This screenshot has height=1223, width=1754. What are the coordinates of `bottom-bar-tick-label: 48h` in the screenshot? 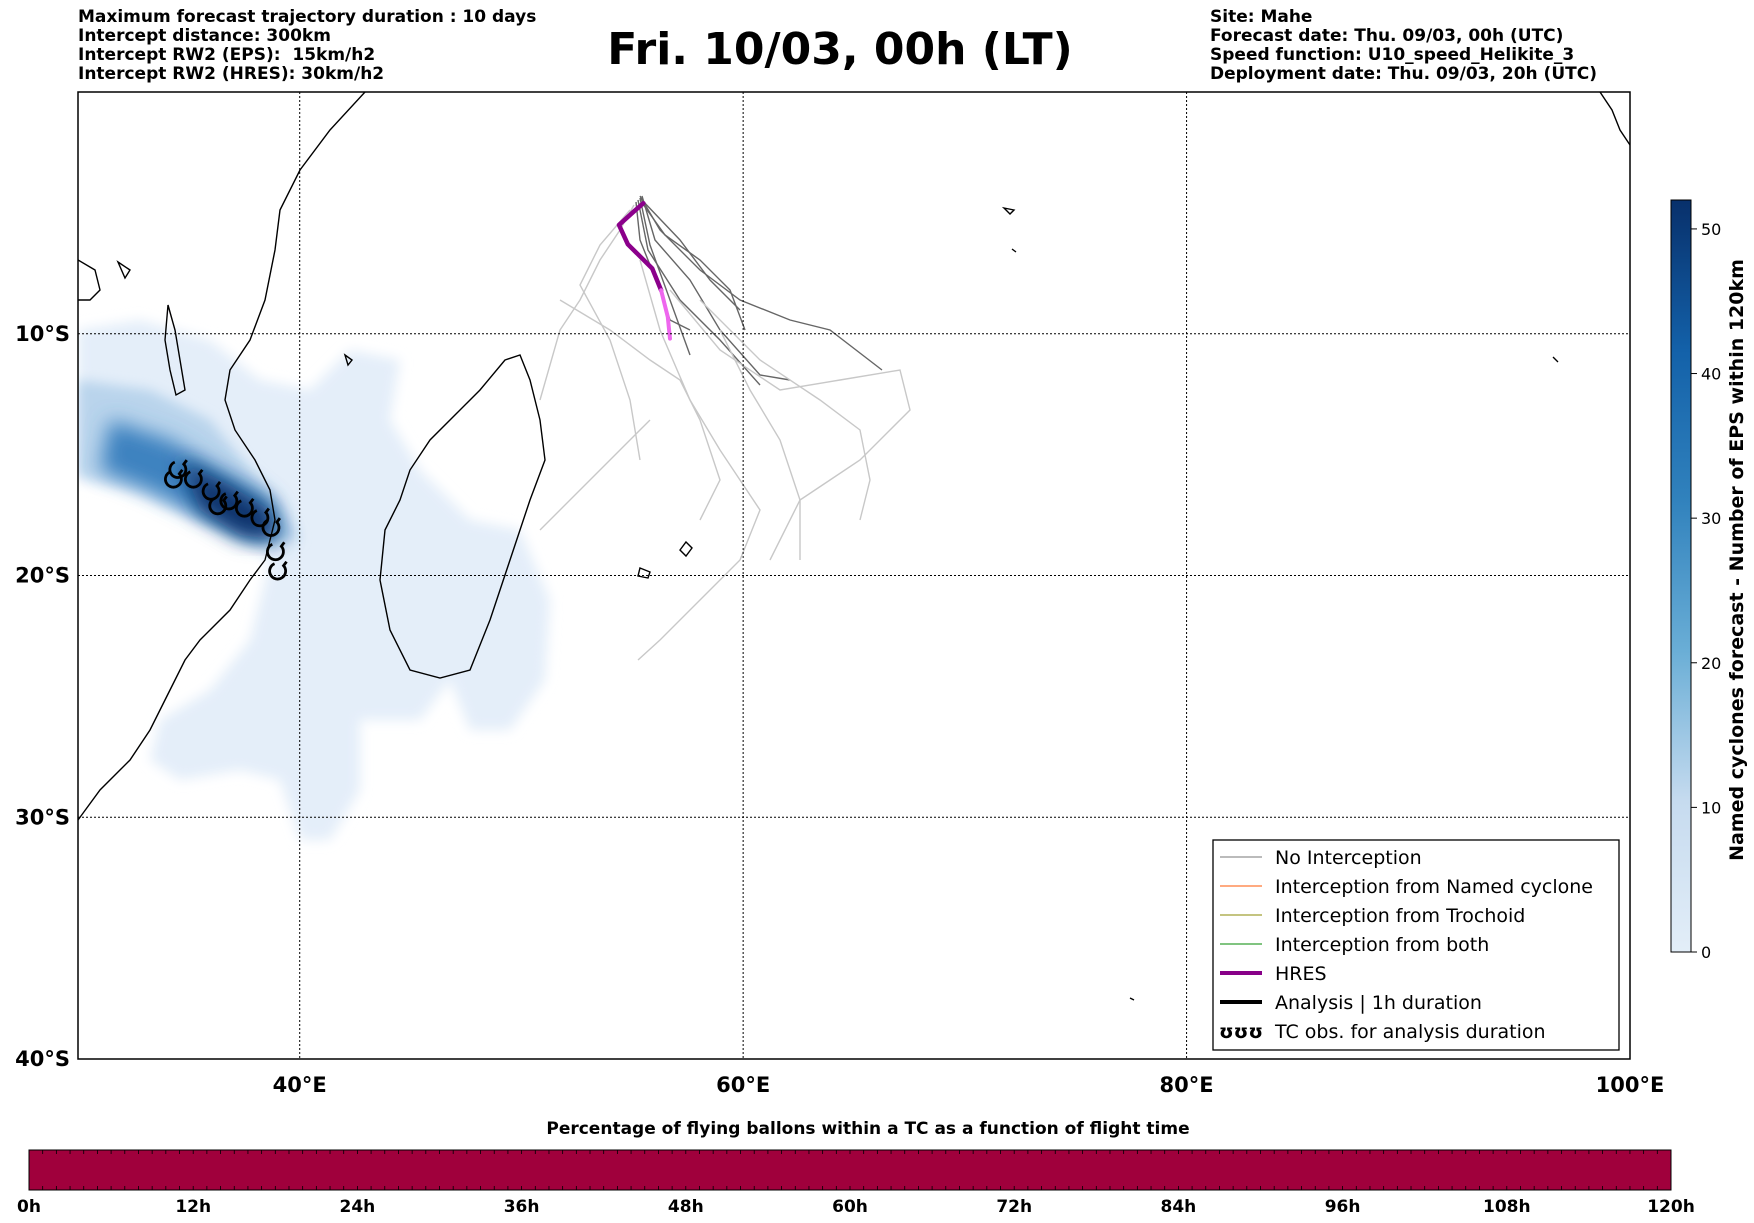 It's located at (686, 1207).